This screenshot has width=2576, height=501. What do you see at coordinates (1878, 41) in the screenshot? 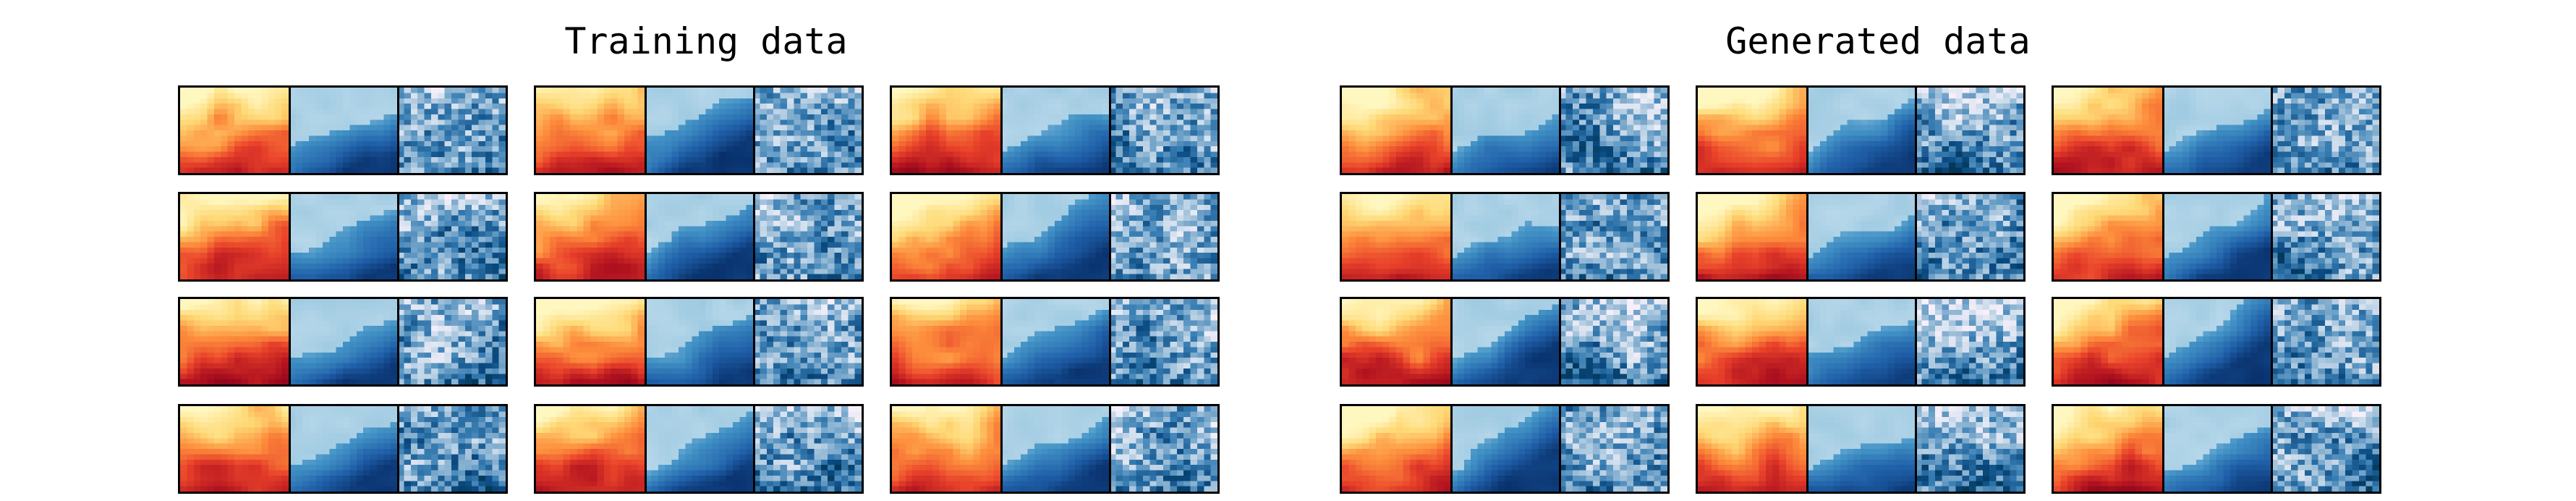
I see `generated-data-title: Generated data` at bounding box center [1878, 41].